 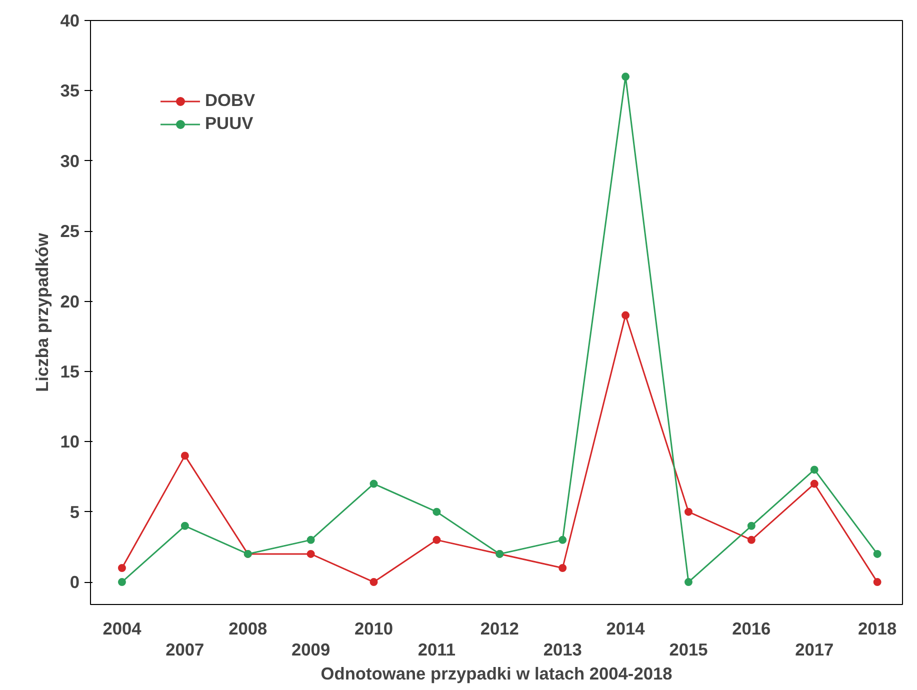 I want to click on y-axis-title: Liczba przypadków, so click(x=42, y=312).